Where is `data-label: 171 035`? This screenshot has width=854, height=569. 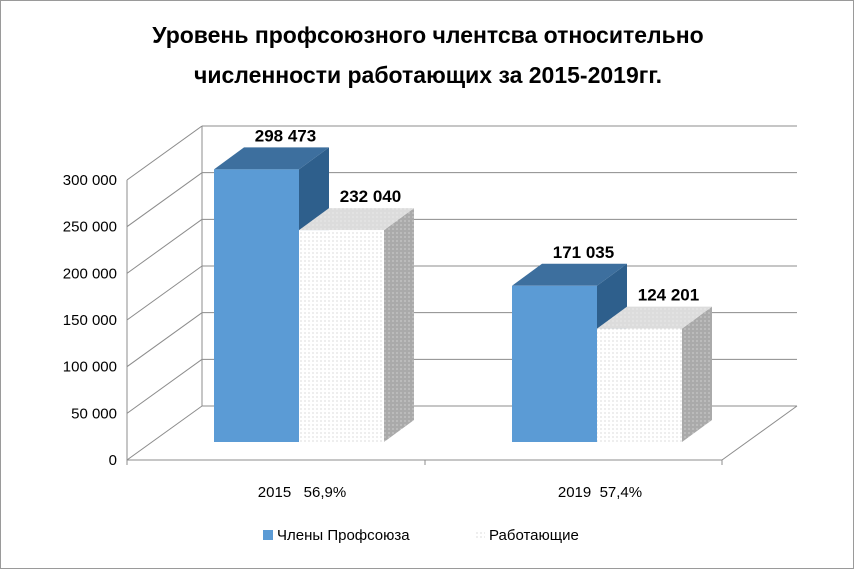 data-label: 171 035 is located at coordinates (583, 252).